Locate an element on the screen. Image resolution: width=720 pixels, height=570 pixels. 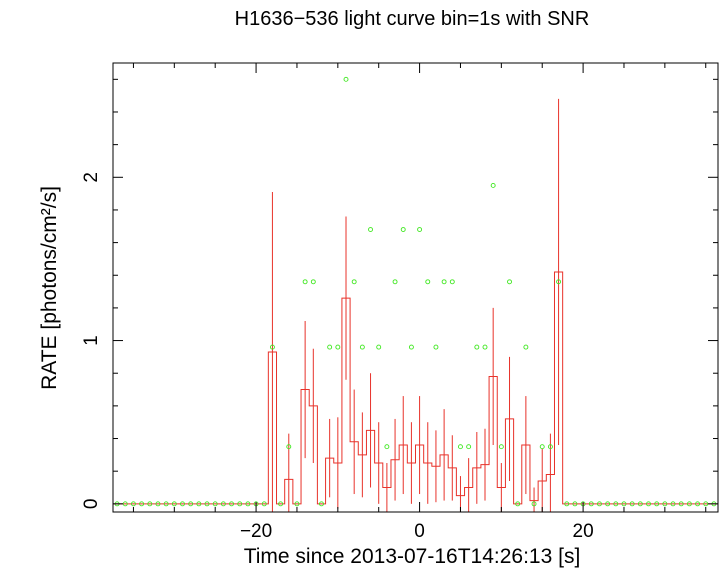
y-tick-label: 1 is located at coordinates (91, 340).